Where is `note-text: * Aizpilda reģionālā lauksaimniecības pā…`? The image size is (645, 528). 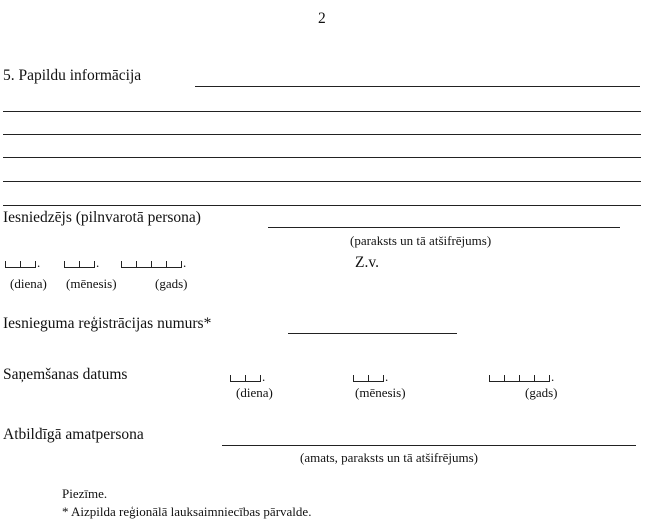
note-text: * Aizpilda reģionālā lauksaimniecības pā… is located at coordinates (187, 511).